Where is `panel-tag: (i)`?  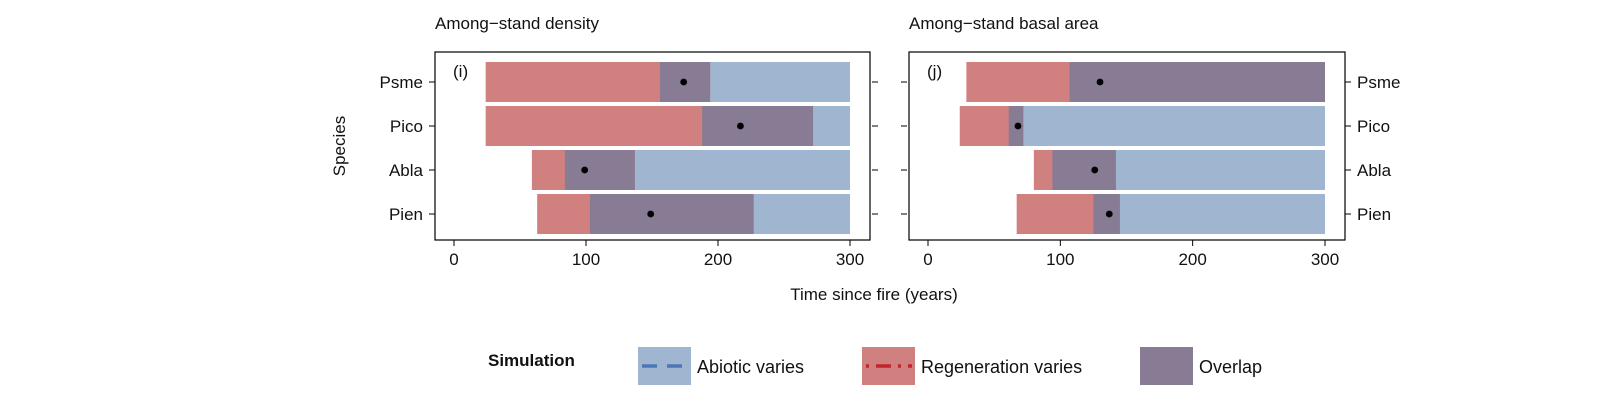
panel-tag: (i) is located at coordinates (460, 71).